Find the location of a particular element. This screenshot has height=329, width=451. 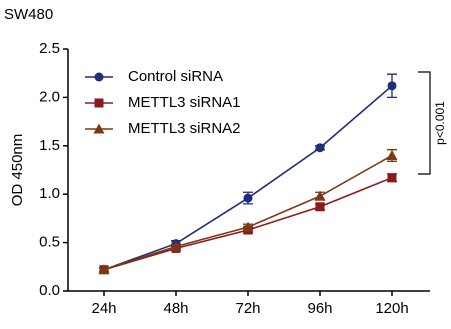

y-tick-label: 1.0 is located at coordinates (49, 193).